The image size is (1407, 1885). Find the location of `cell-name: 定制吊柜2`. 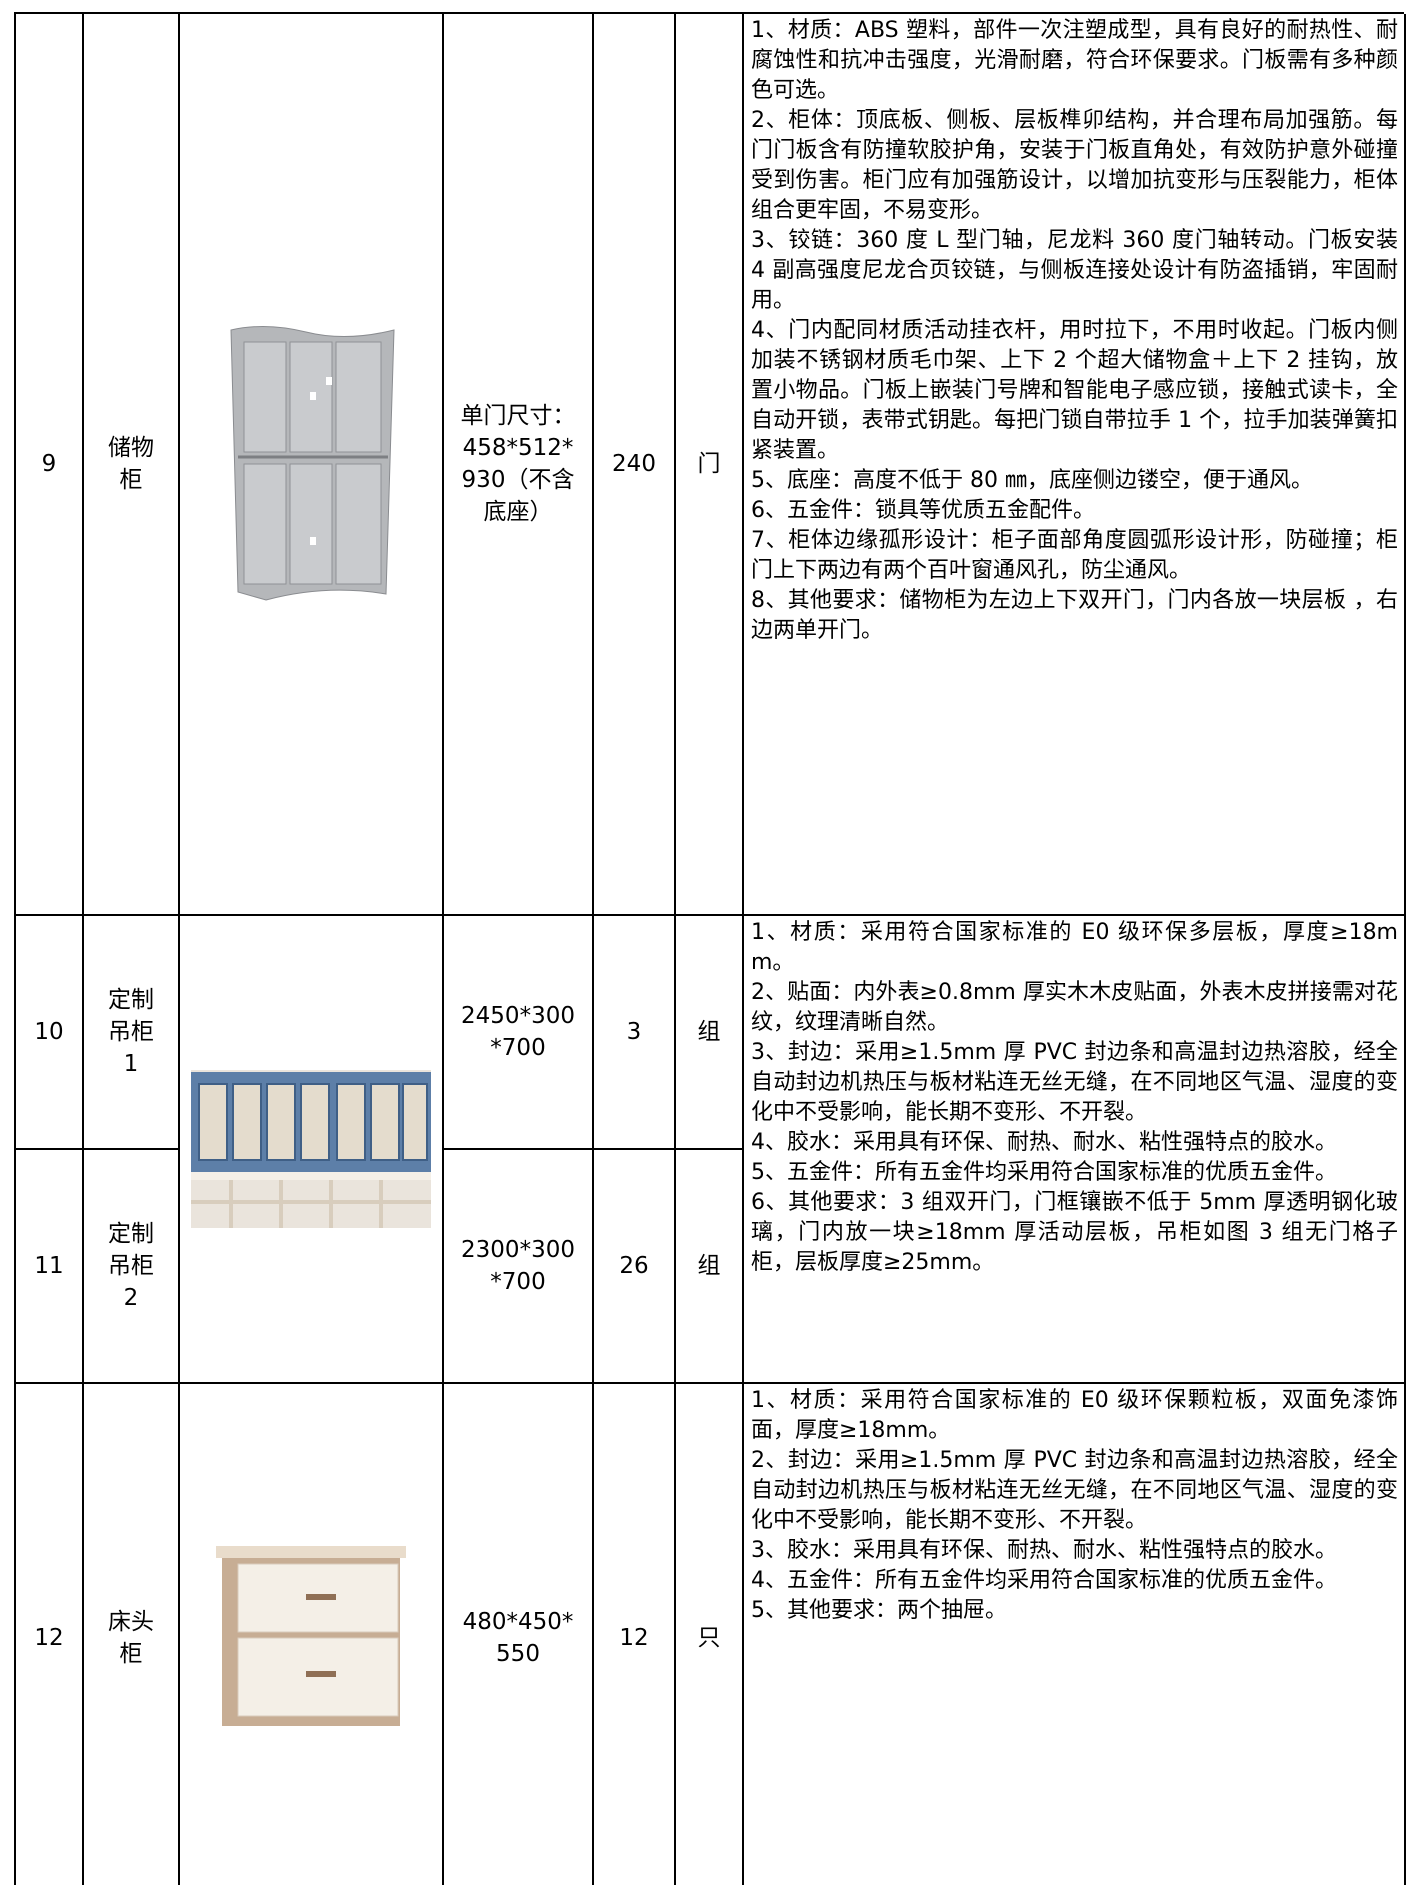

cell-name: 定制吊柜2 is located at coordinates (132, 1267).